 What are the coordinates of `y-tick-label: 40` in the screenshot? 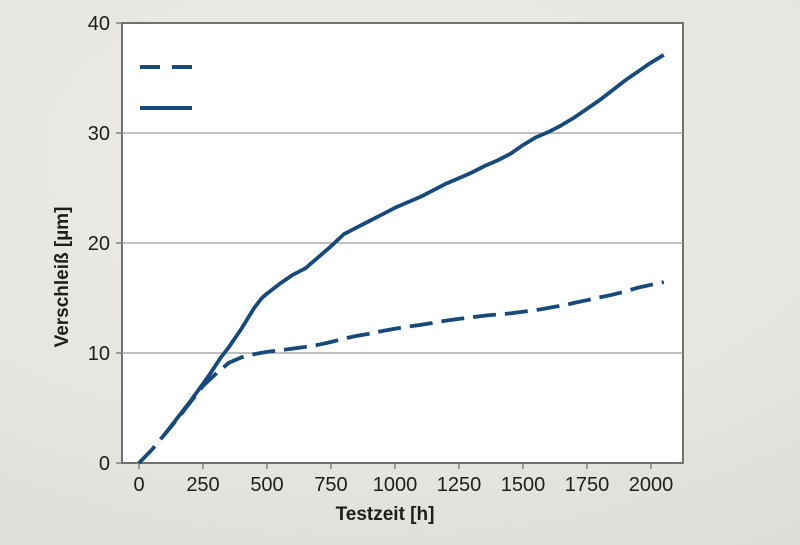 It's located at (99, 24).